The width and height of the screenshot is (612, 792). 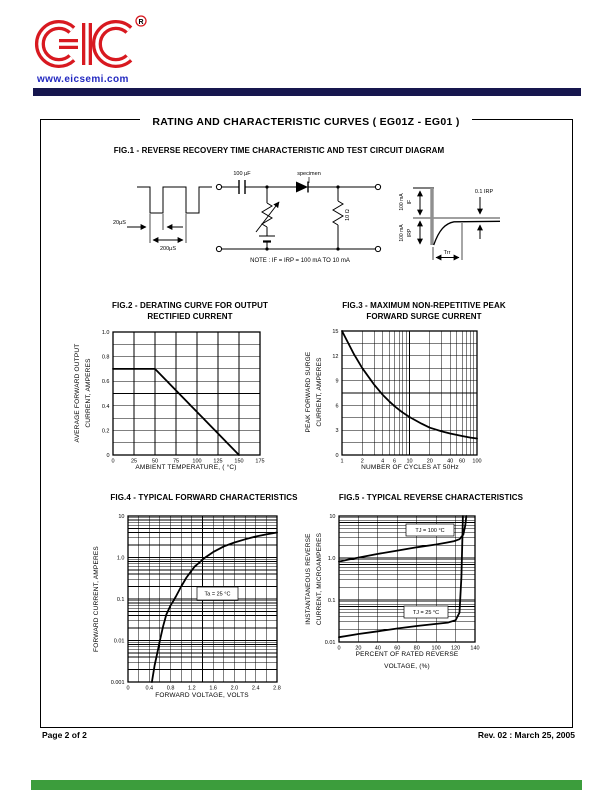 I want to click on input-terminal-top, so click(x=219, y=187).